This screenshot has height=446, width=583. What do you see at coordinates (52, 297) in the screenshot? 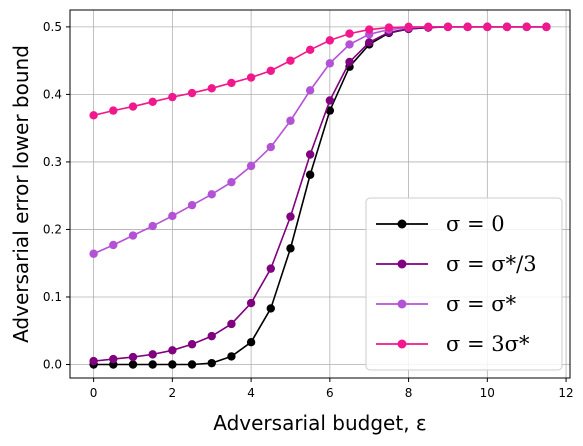
I see `y-tick-label: 0.1` at bounding box center [52, 297].